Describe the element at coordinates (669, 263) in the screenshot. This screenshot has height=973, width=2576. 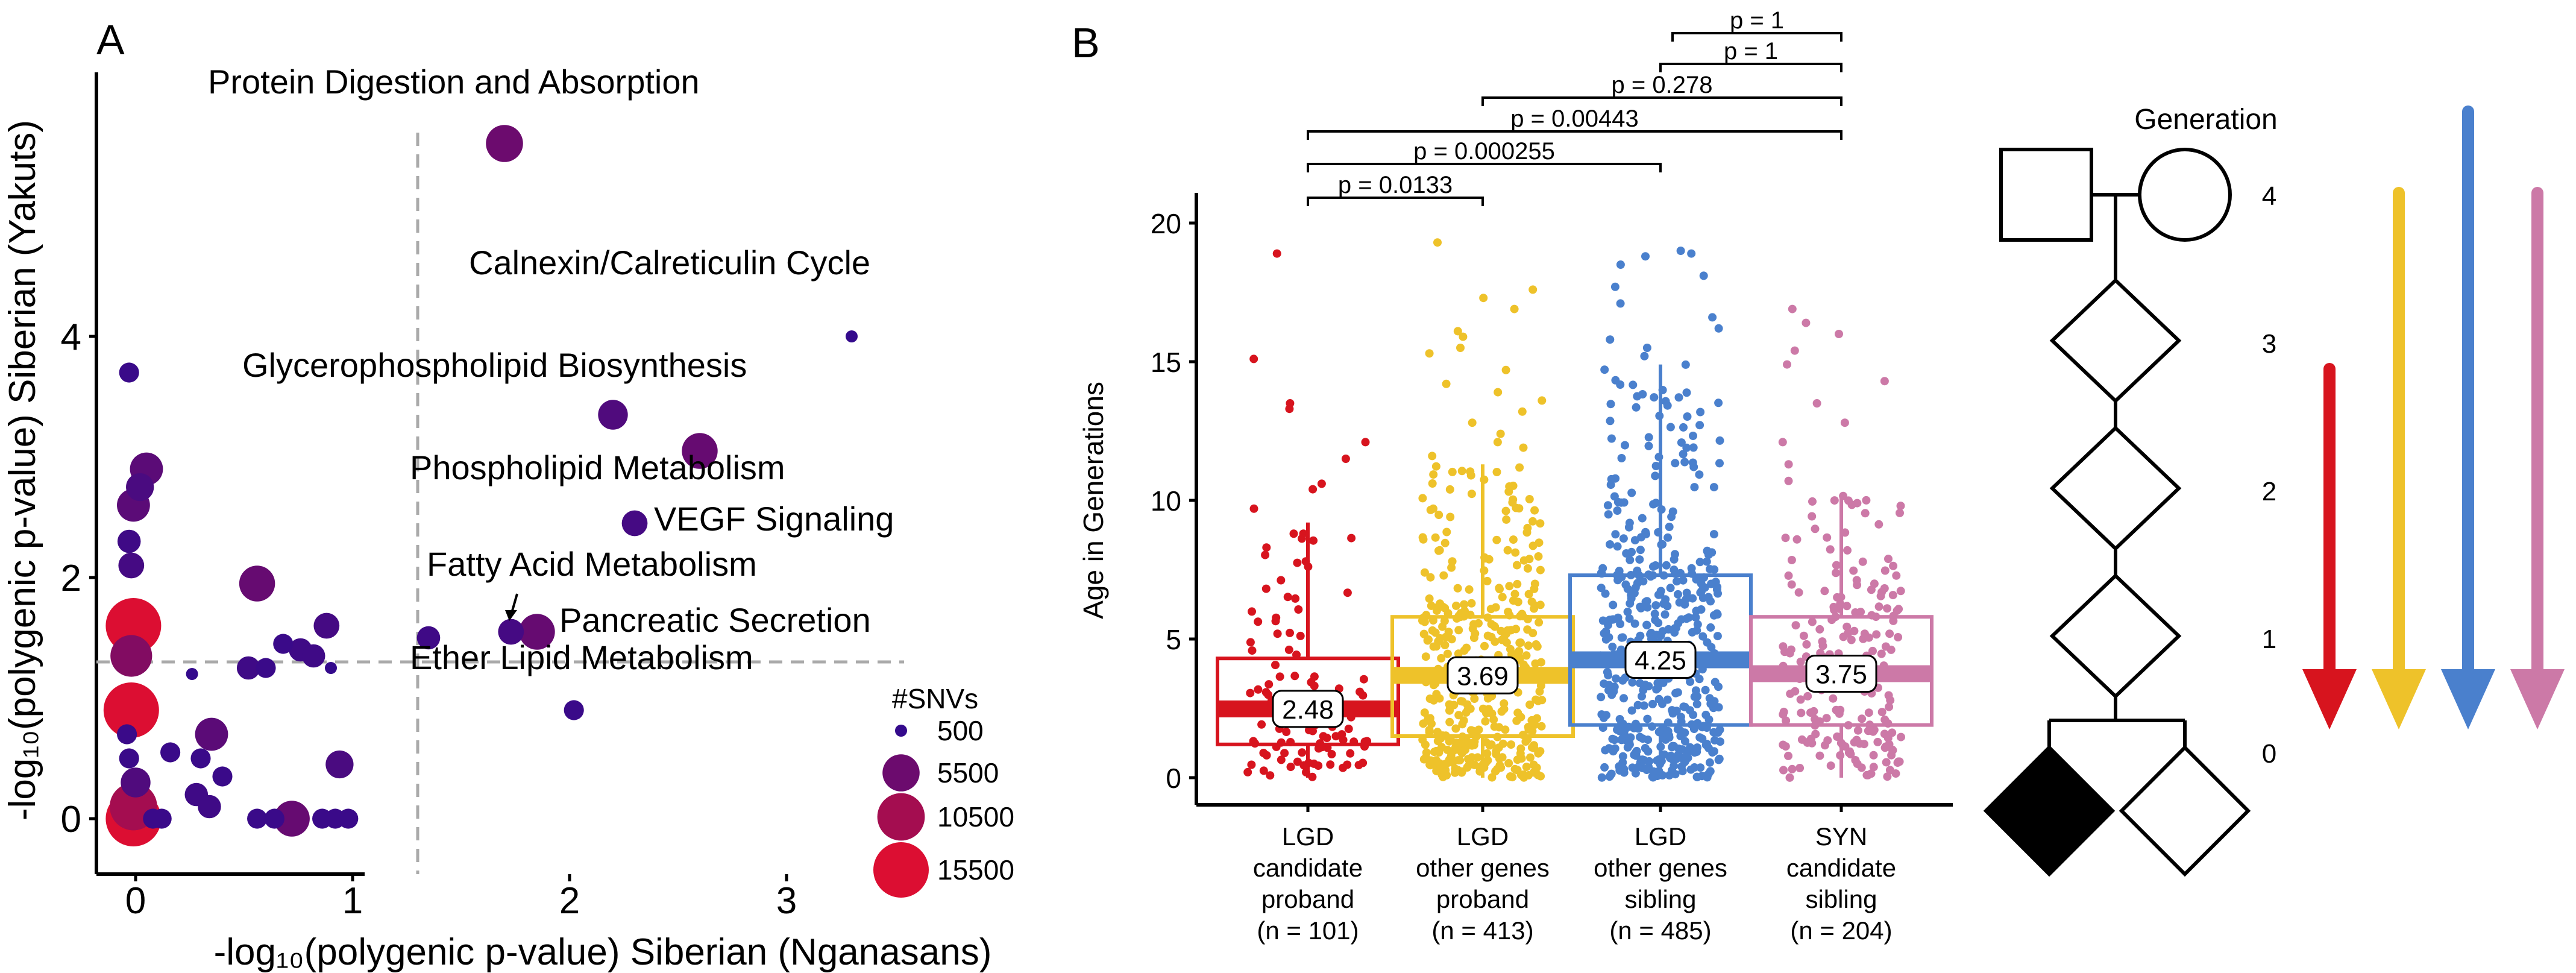
I see `point-label: Calnexin/Calreticulin Cycle` at that location.